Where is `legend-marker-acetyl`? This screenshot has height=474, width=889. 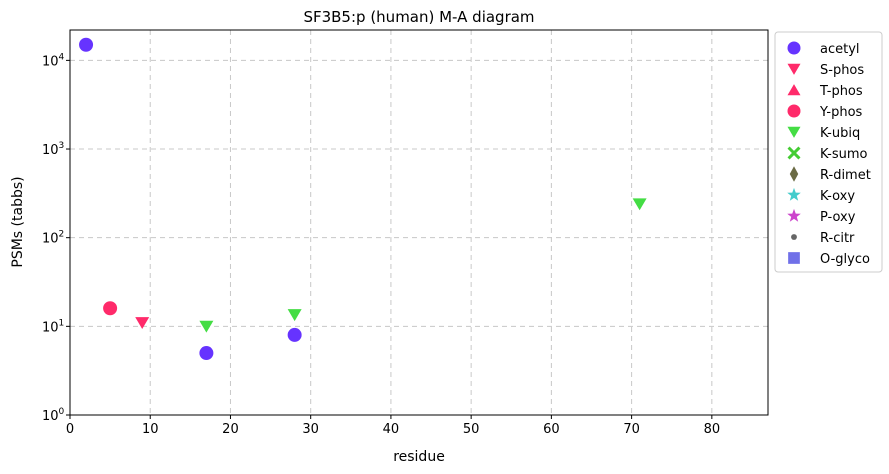
legend-marker-acetyl is located at coordinates (794, 48).